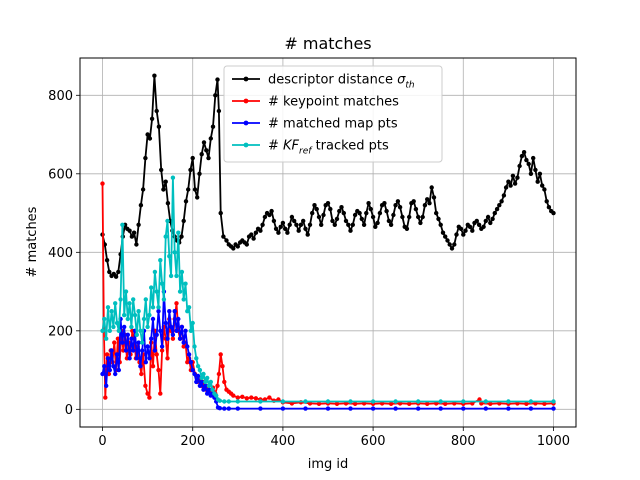 The height and width of the screenshot is (480, 640). I want to click on x-tick-label: 1000, so click(553, 441).